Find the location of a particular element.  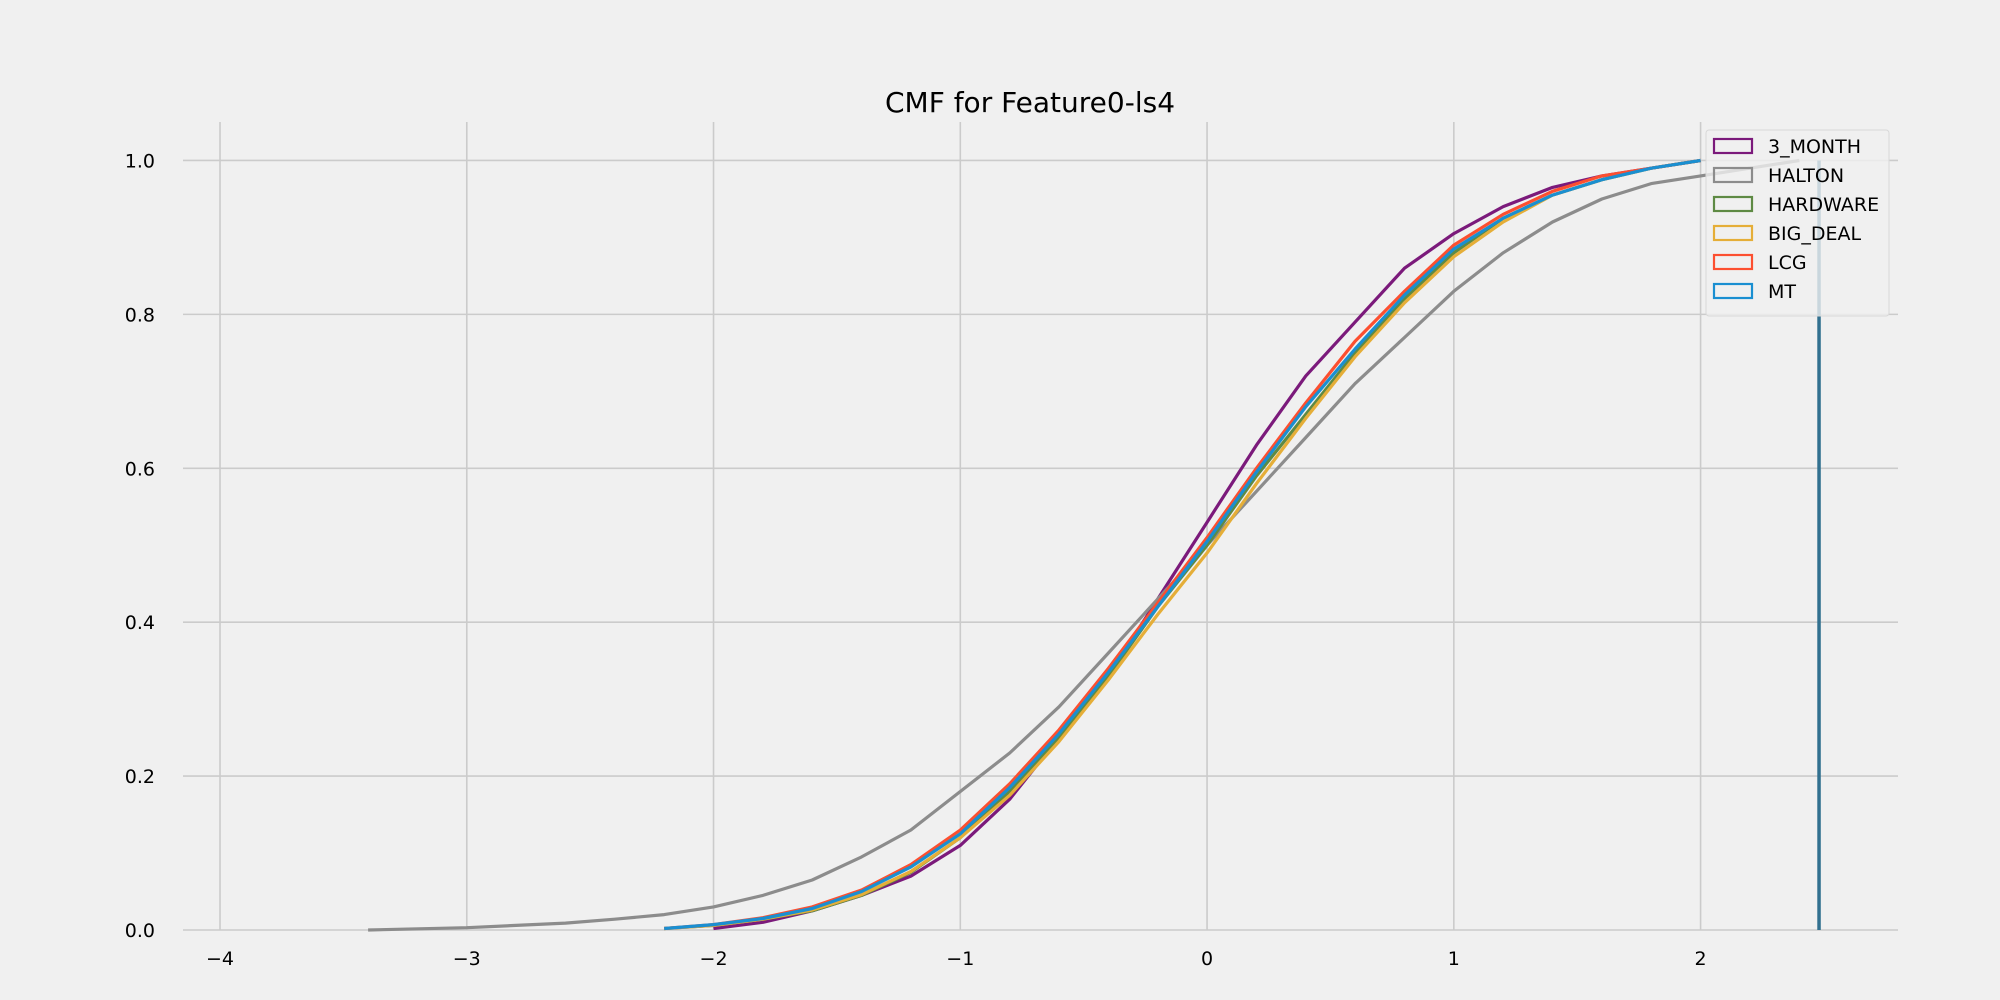

chart-title: CMF for Feature0-ls4 is located at coordinates (1030, 102).